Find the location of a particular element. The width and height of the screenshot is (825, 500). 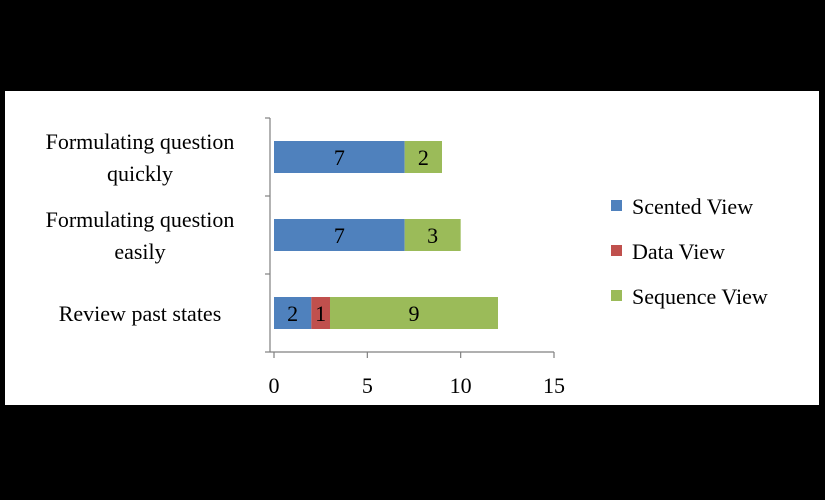

legend: Scented View Data View Sequence View is located at coordinates (689, 251).